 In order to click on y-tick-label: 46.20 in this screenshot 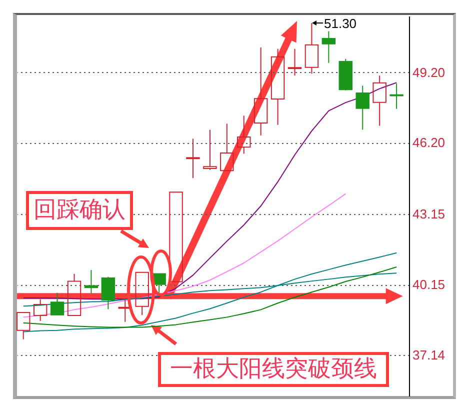, I will do `click(429, 142)`.